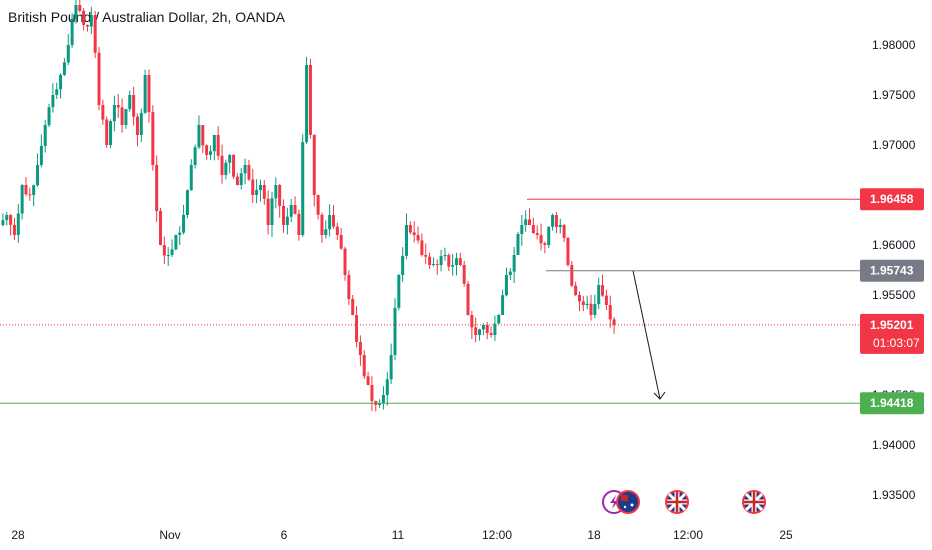 Image resolution: width=932 pixels, height=550 pixels. I want to click on badge-entry-text: 1.95743, so click(892, 271).